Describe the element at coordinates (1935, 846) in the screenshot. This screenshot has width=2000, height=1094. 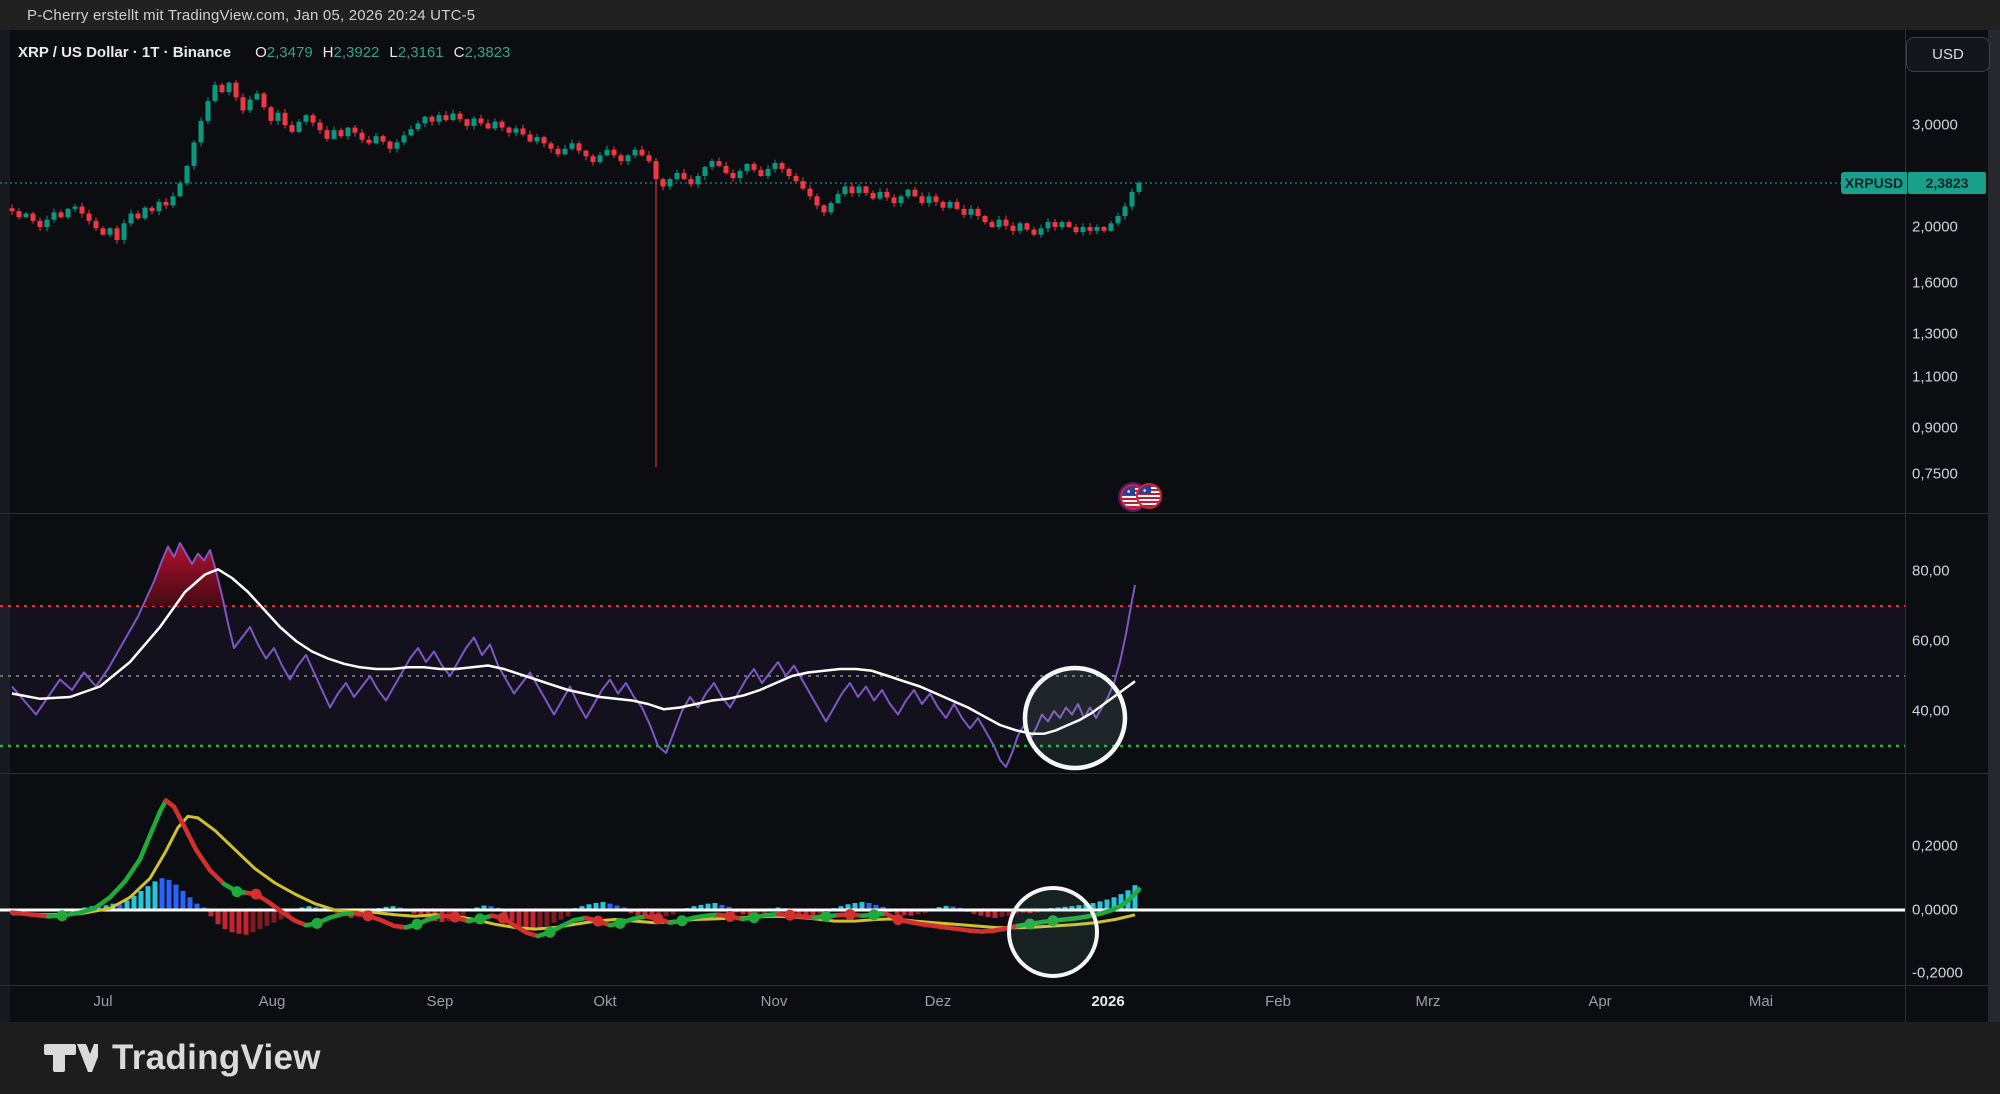
I see `macd-tick-label: 0,2000` at that location.